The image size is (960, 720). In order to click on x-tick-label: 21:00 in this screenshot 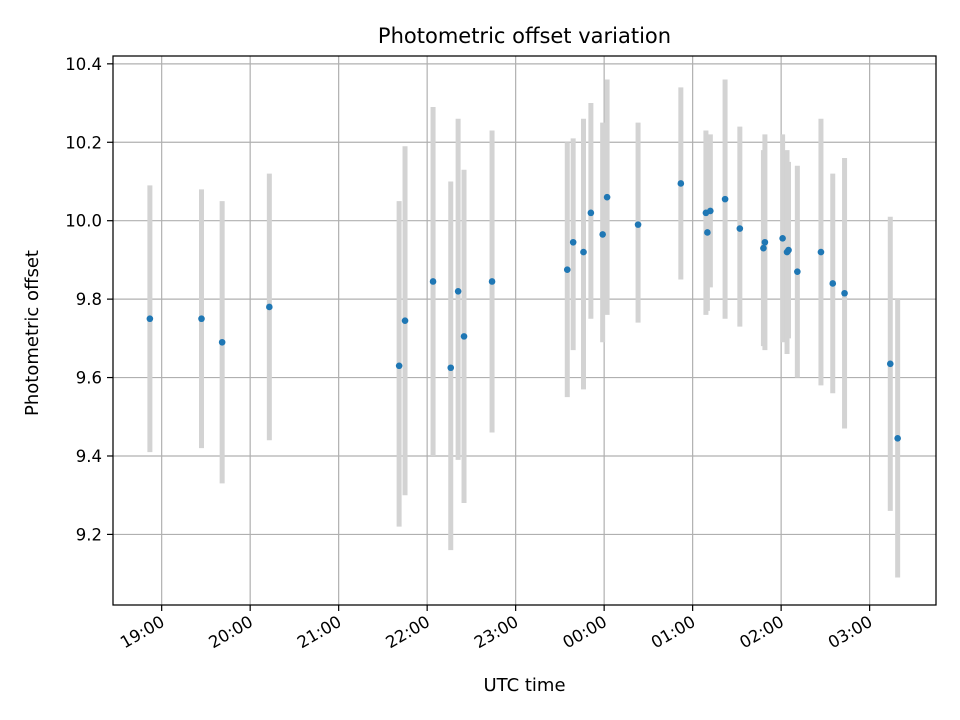, I will do `click(319, 632)`.